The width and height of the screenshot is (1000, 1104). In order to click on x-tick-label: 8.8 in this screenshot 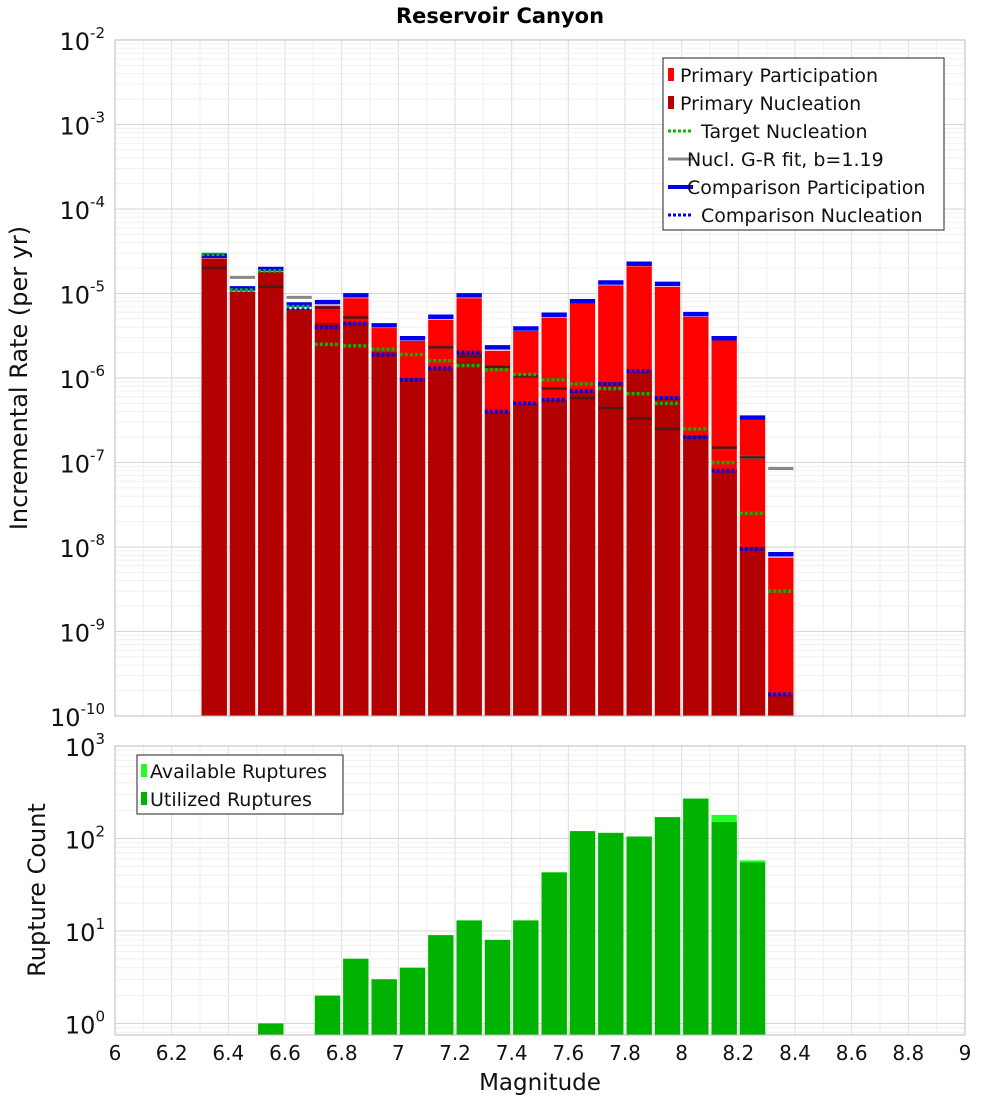, I will do `click(908, 1053)`.